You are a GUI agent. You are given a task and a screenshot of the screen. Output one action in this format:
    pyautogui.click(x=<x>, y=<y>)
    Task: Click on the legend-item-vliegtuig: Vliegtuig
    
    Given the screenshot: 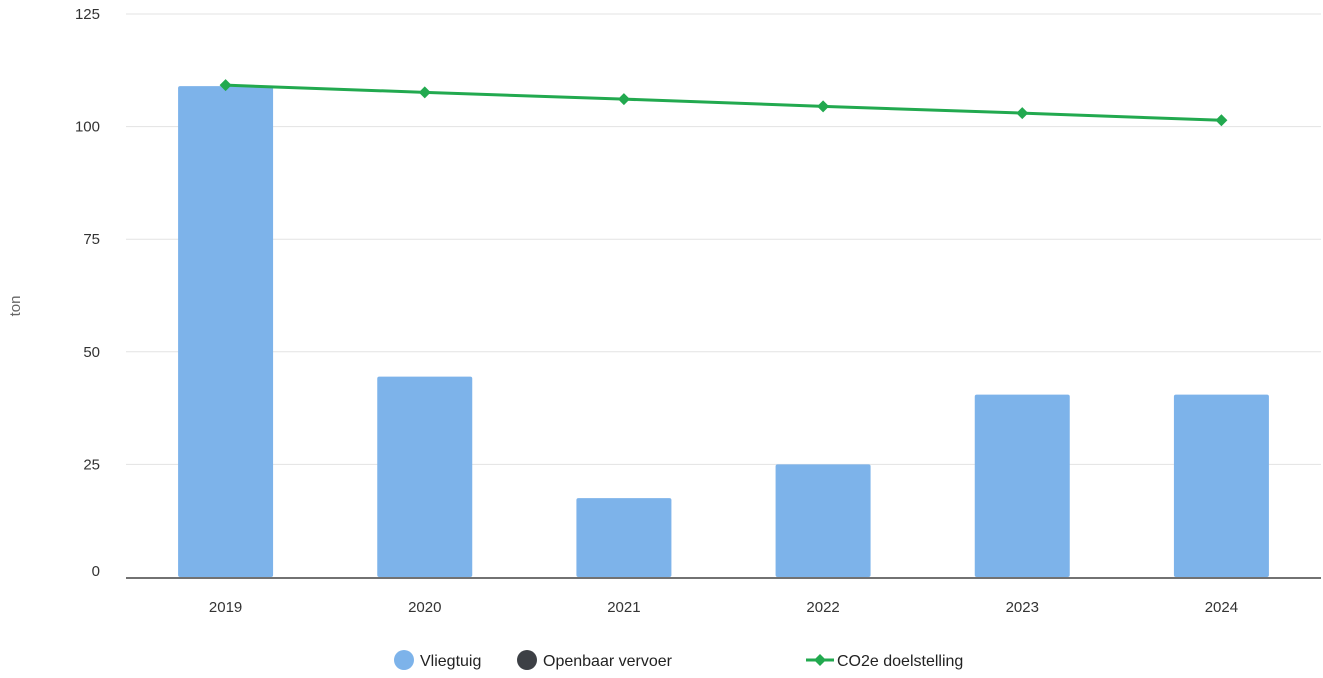 What is the action you would take?
    pyautogui.click(x=437, y=660)
    